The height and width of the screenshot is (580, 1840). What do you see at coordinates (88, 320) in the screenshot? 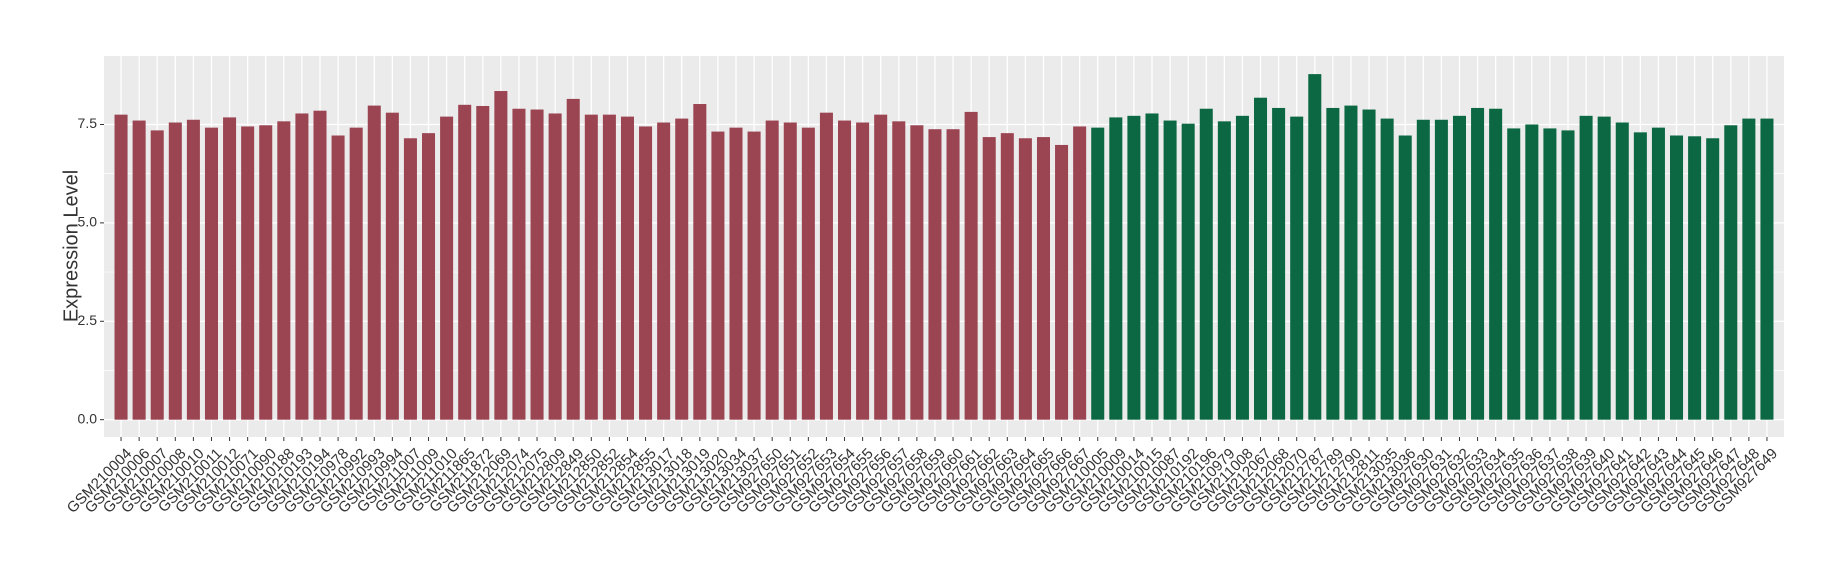
I see `y-tick-label: 2.5` at bounding box center [88, 320].